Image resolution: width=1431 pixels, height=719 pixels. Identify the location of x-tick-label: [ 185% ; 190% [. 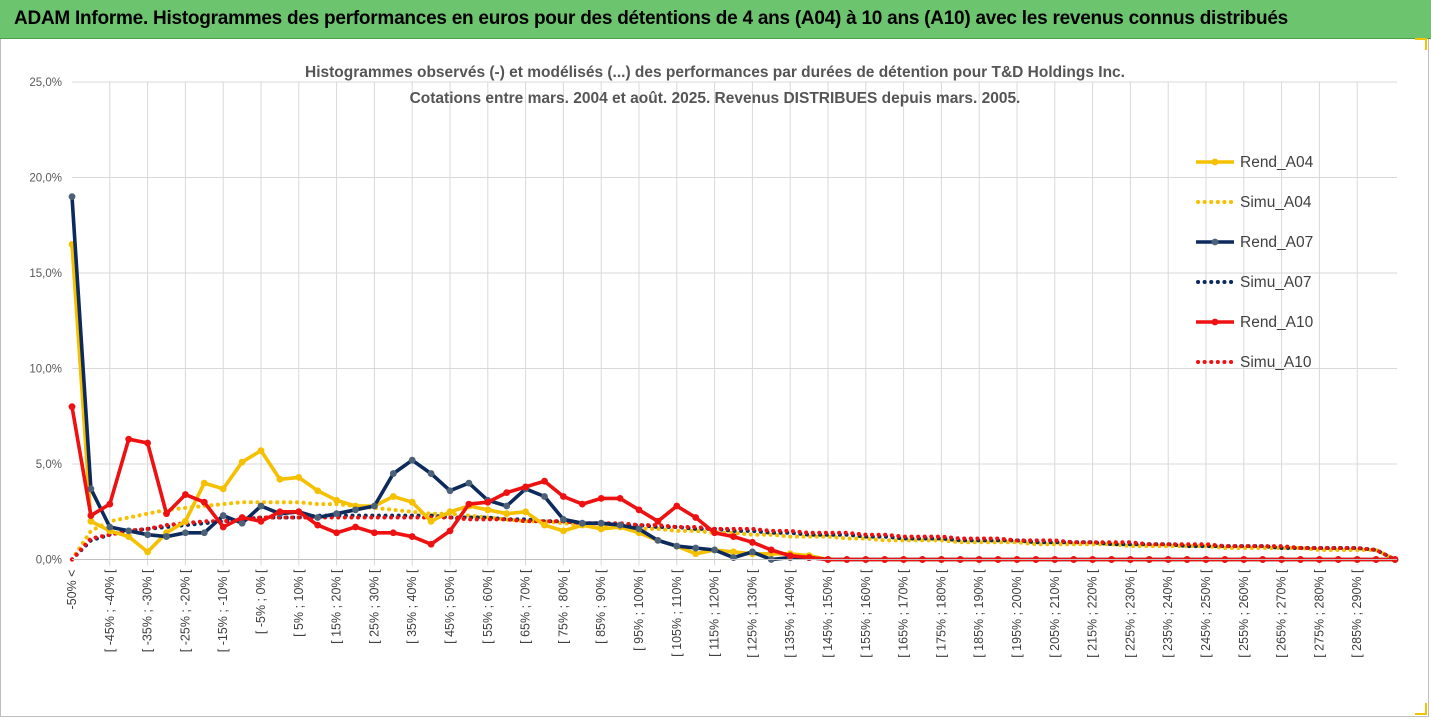
(979, 613).